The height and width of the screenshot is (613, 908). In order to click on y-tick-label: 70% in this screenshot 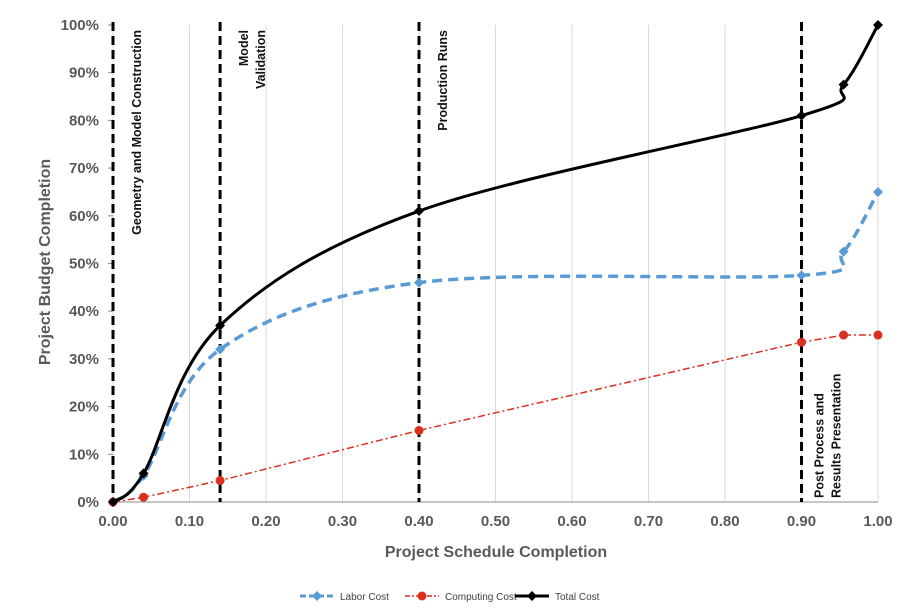, I will do `click(84, 168)`.